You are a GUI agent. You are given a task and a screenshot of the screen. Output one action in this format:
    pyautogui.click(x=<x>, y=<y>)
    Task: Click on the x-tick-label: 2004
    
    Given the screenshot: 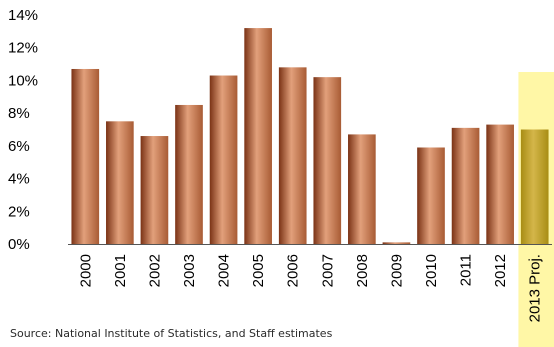 What is the action you would take?
    pyautogui.click(x=224, y=270)
    